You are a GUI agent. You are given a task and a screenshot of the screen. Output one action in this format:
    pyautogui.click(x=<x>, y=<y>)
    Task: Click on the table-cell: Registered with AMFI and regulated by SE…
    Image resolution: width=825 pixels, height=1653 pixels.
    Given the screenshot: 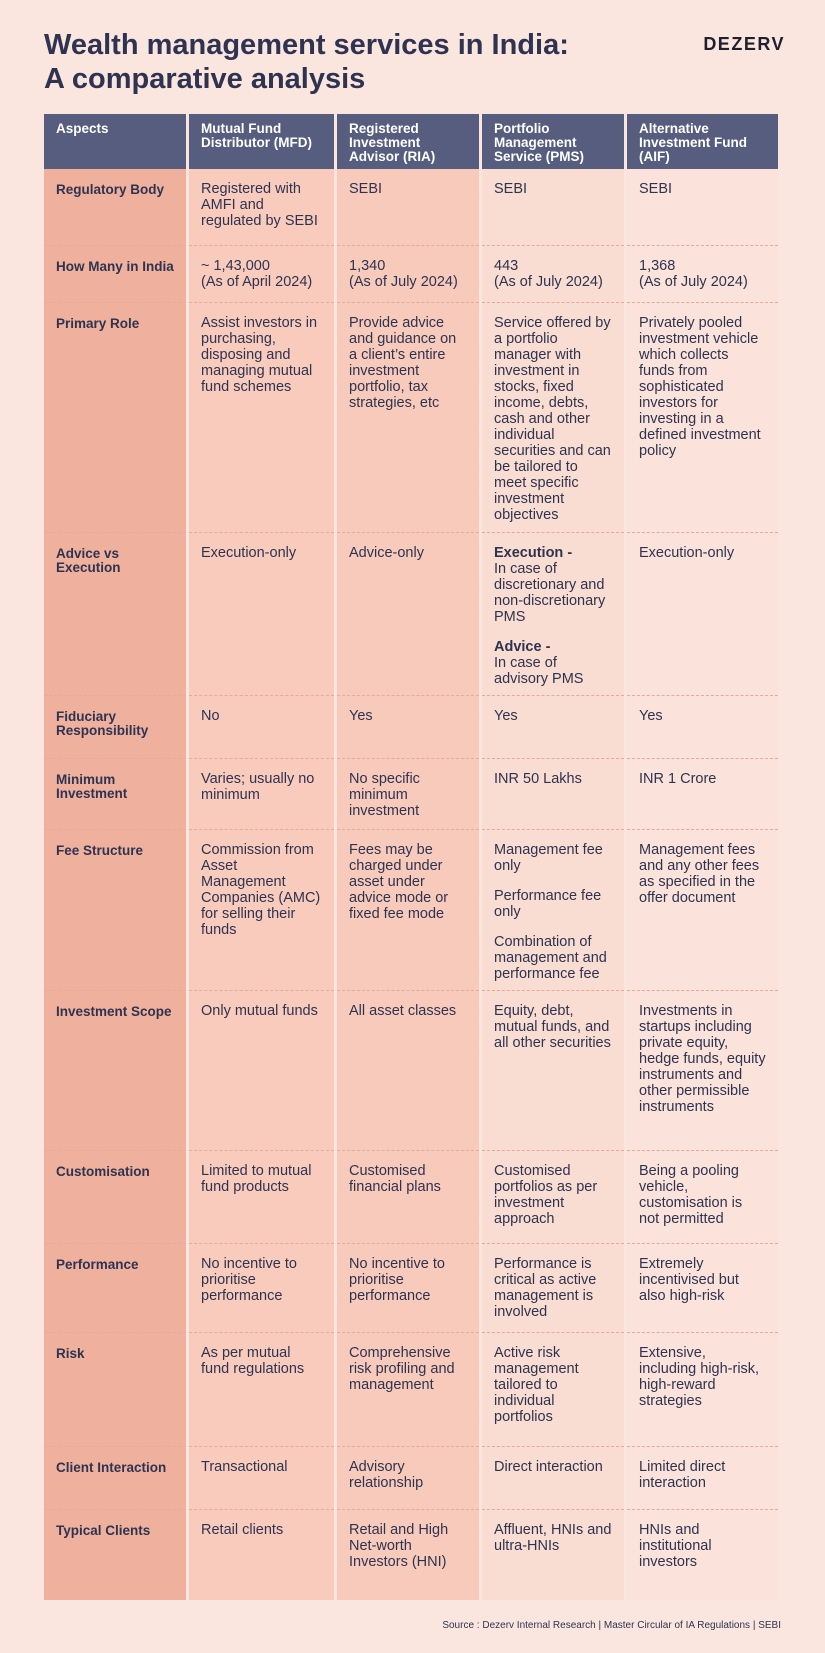 What is the action you would take?
    pyautogui.click(x=261, y=207)
    